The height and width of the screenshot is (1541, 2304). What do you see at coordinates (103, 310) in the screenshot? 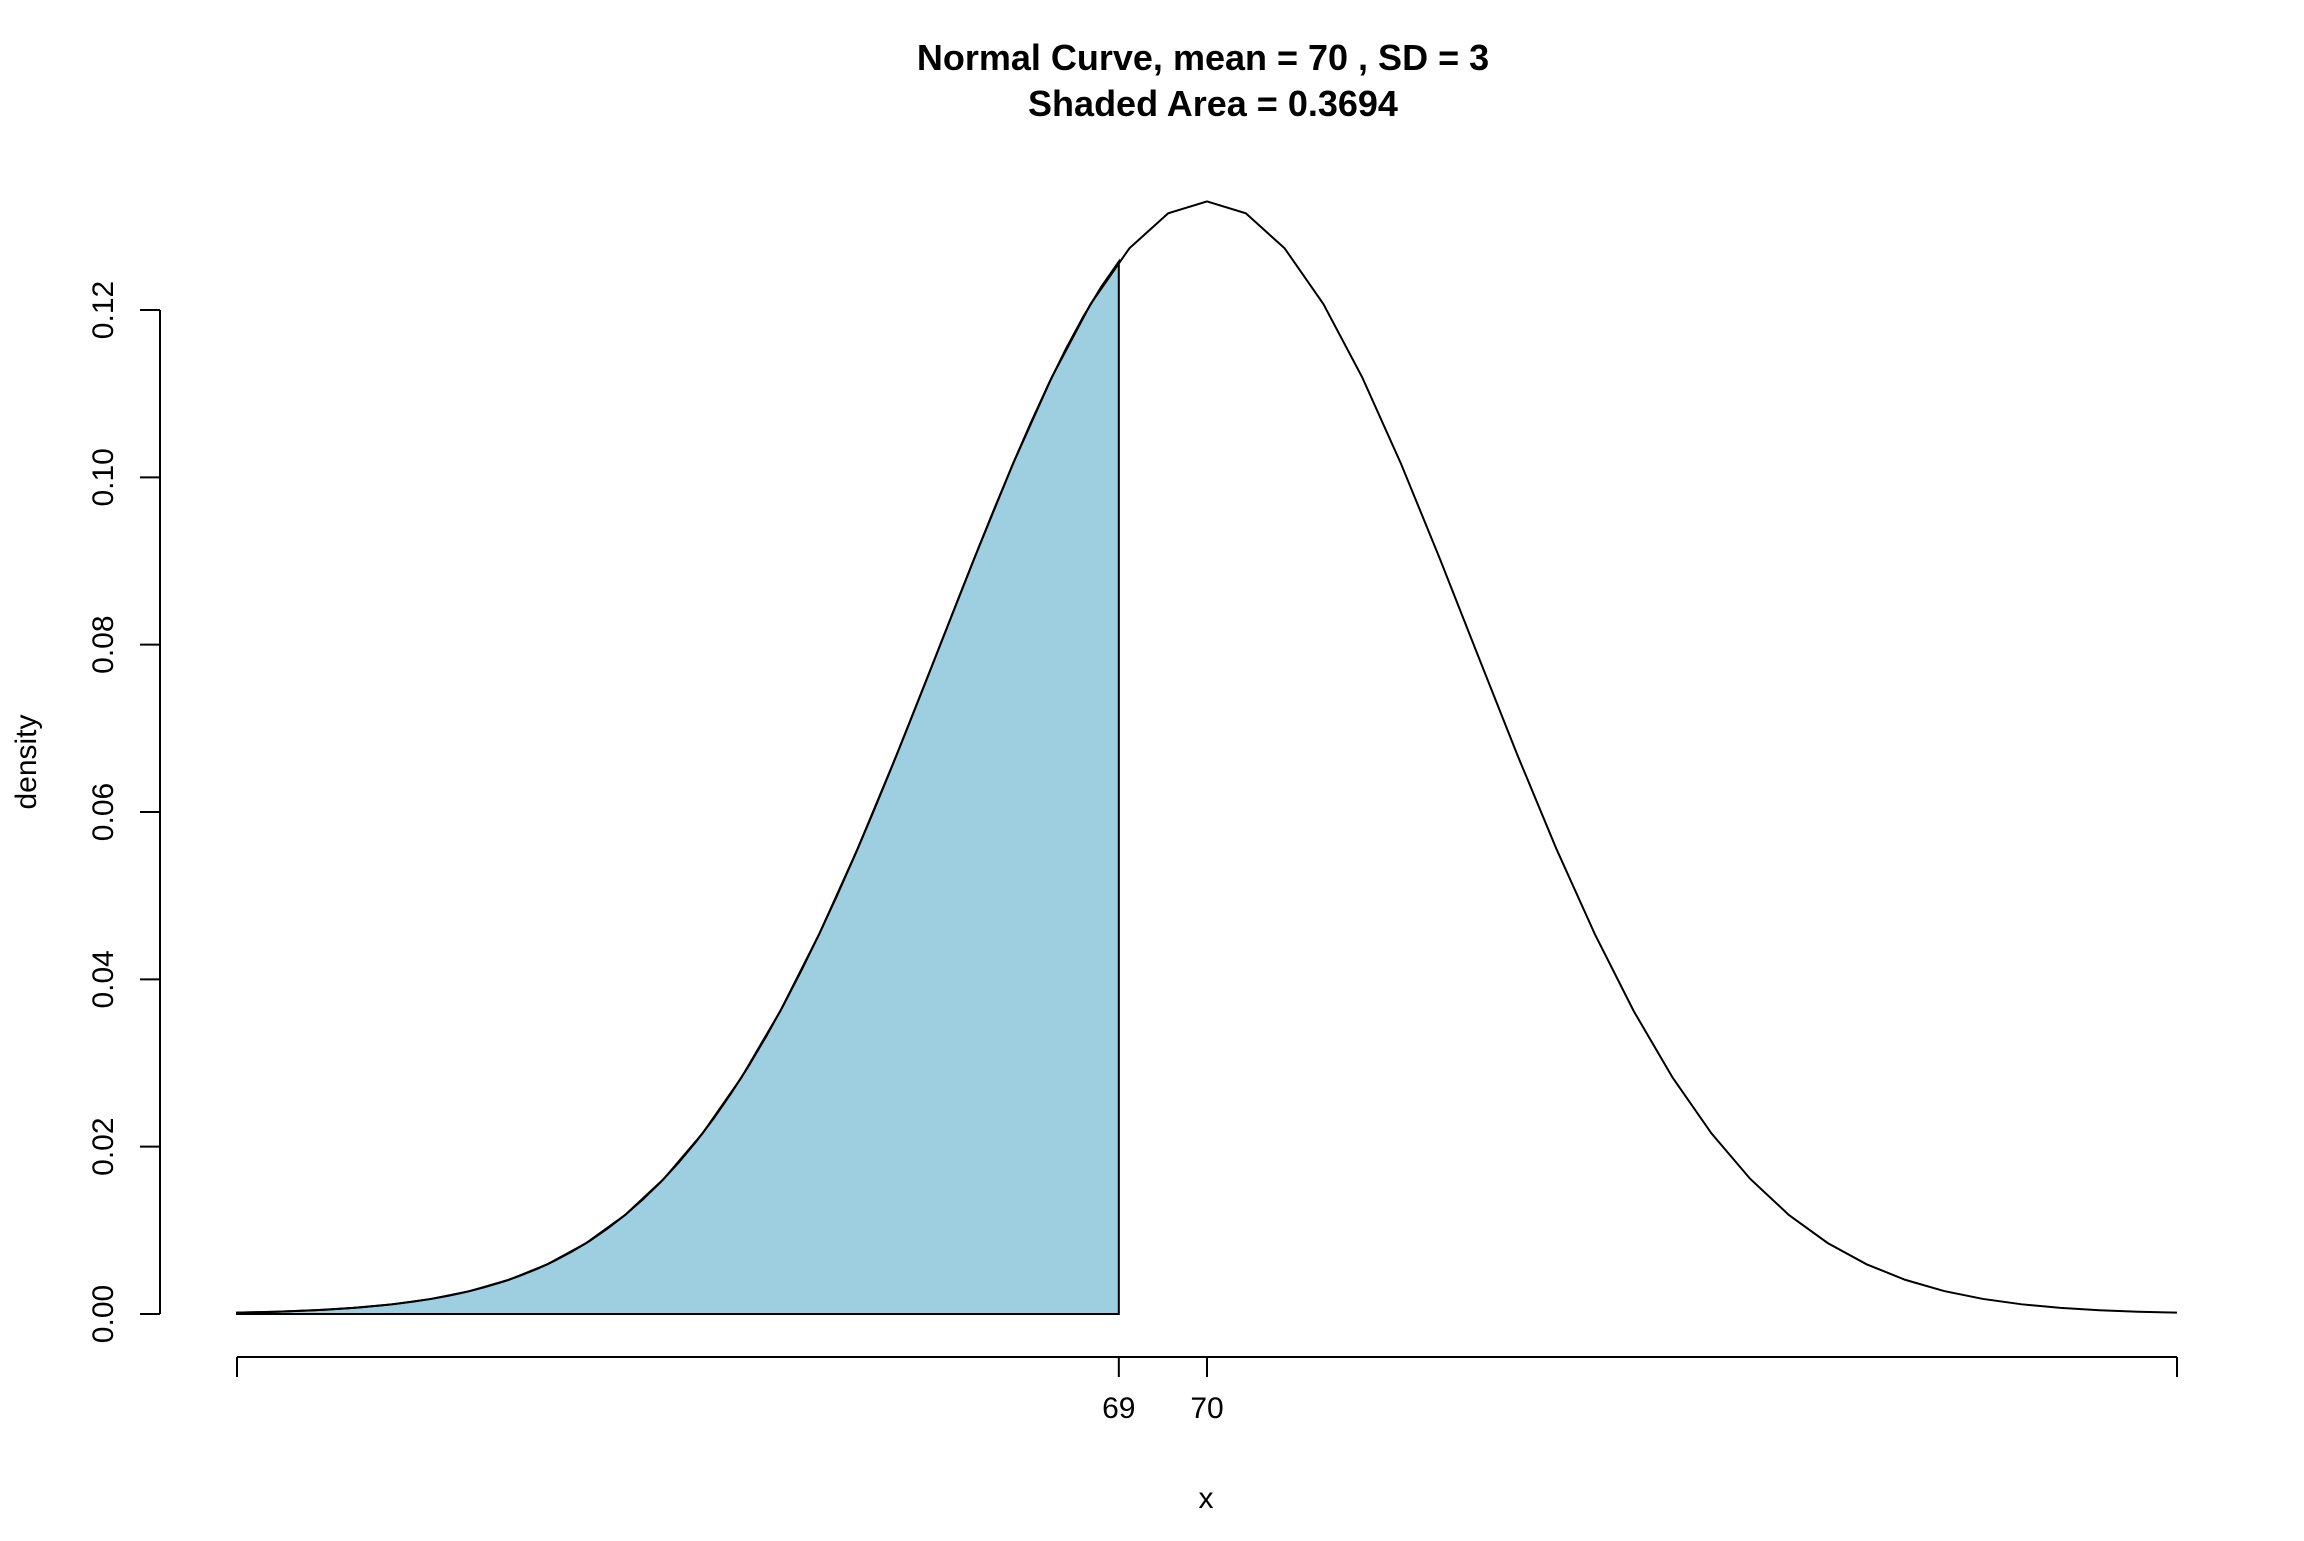
I see `y-tick-label: 0.12` at bounding box center [103, 310].